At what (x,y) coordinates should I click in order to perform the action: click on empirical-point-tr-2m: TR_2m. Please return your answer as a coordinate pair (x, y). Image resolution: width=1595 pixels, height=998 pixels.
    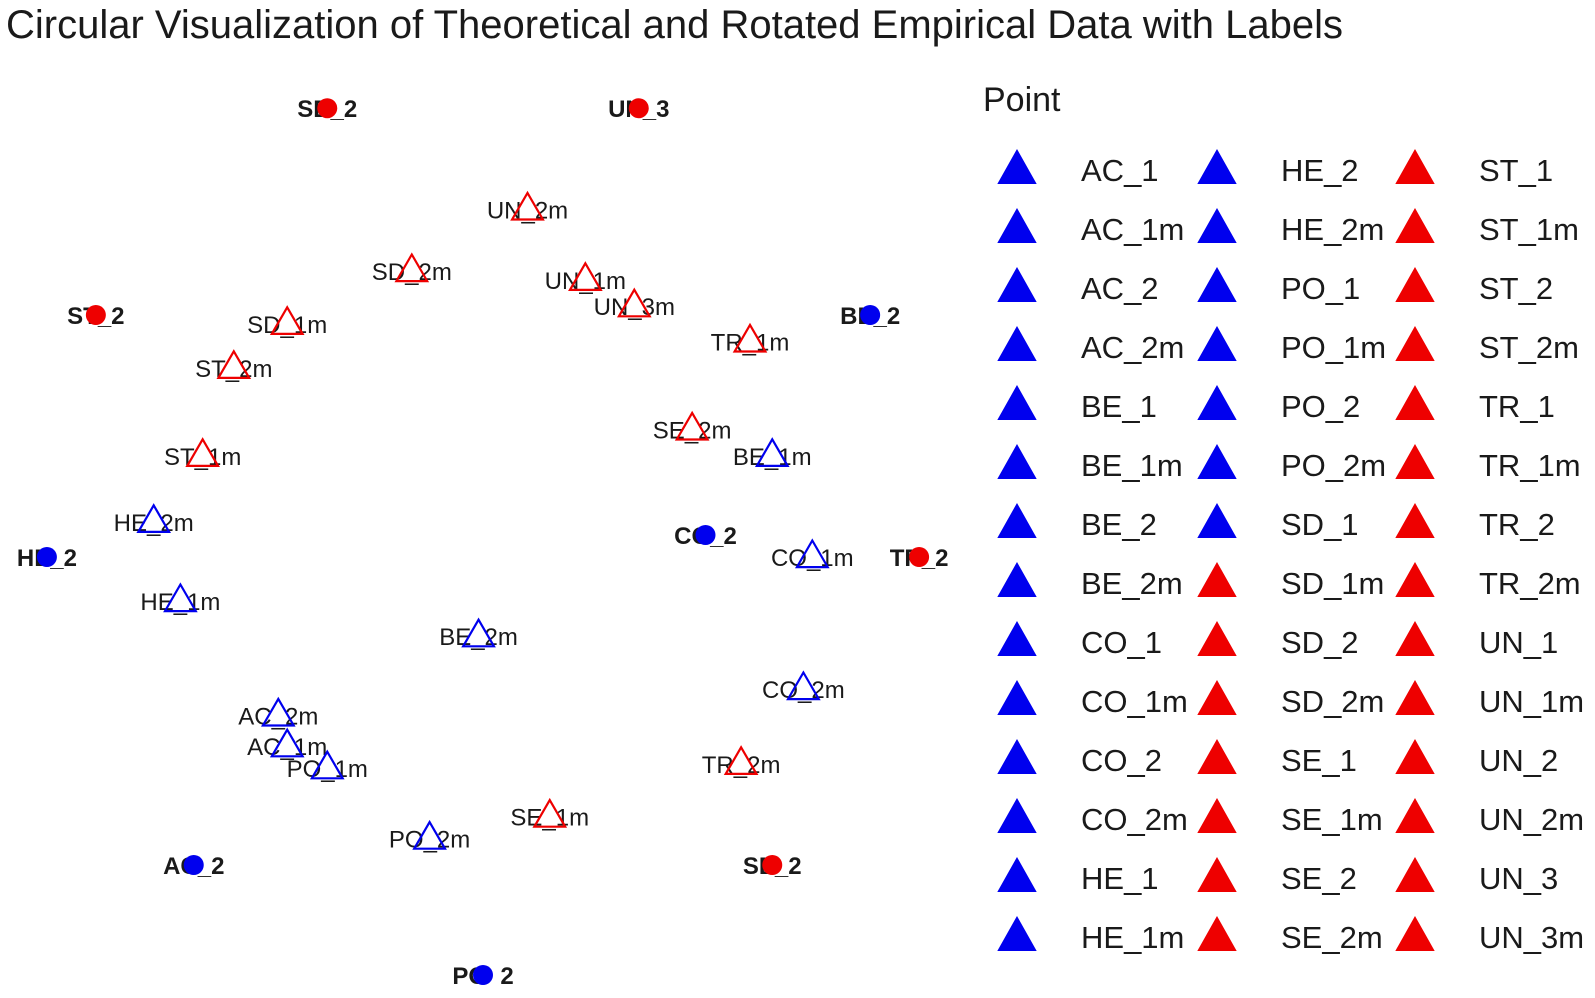
    Looking at the image, I should click on (741, 762).